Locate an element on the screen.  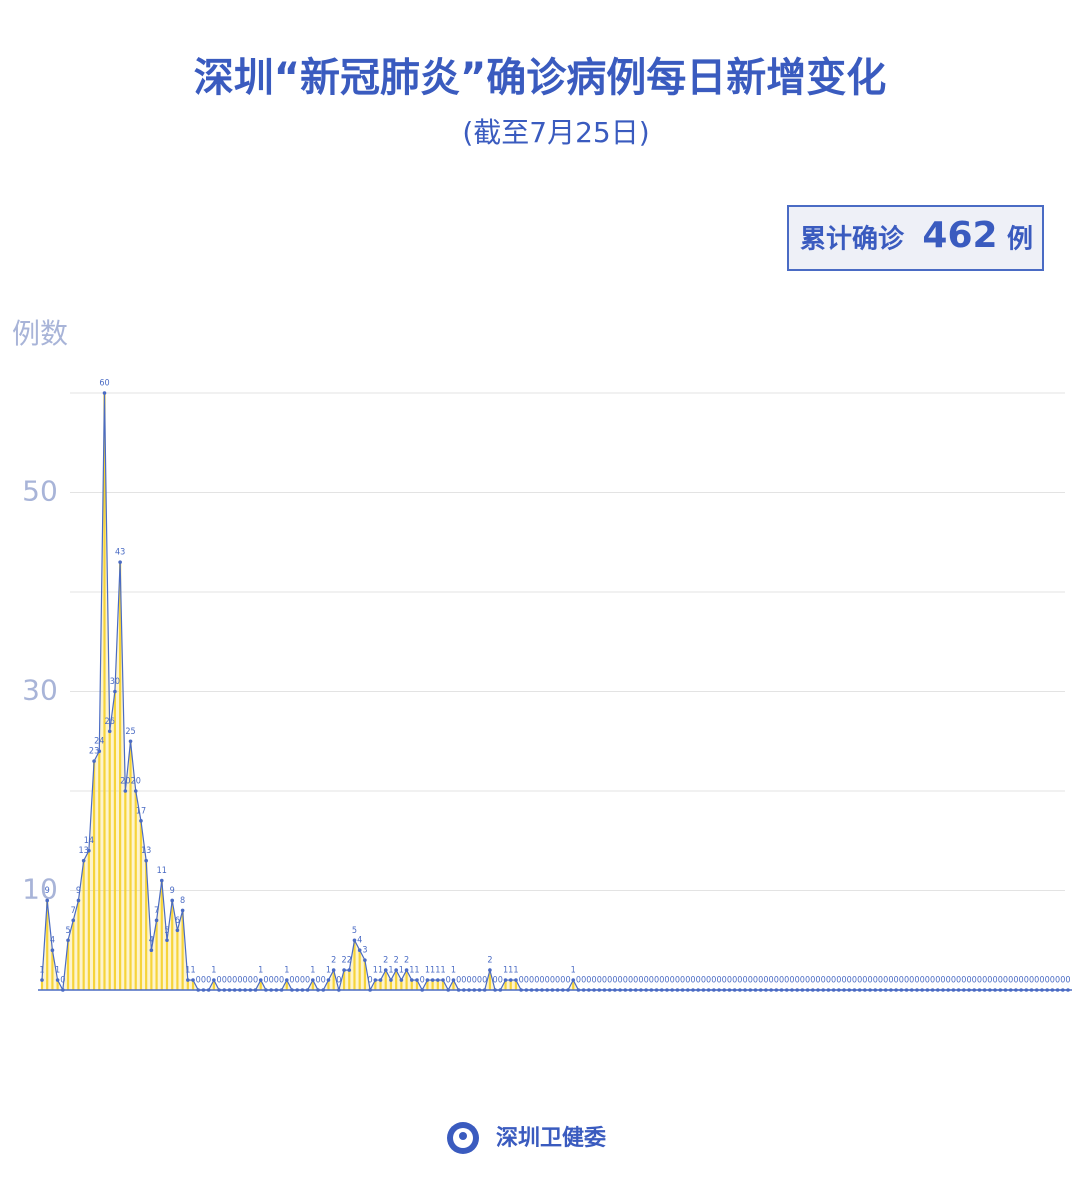
data-label: 11 is located at coordinates (162, 871).